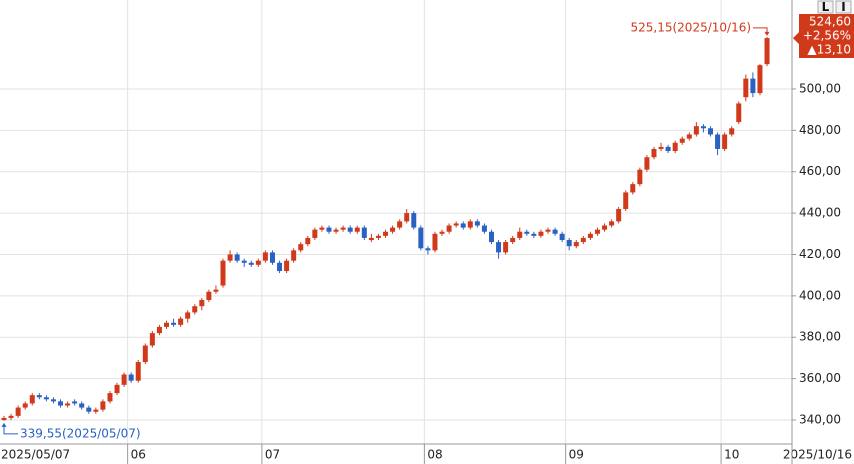  I want to click on button-label: L, so click(826, 7).